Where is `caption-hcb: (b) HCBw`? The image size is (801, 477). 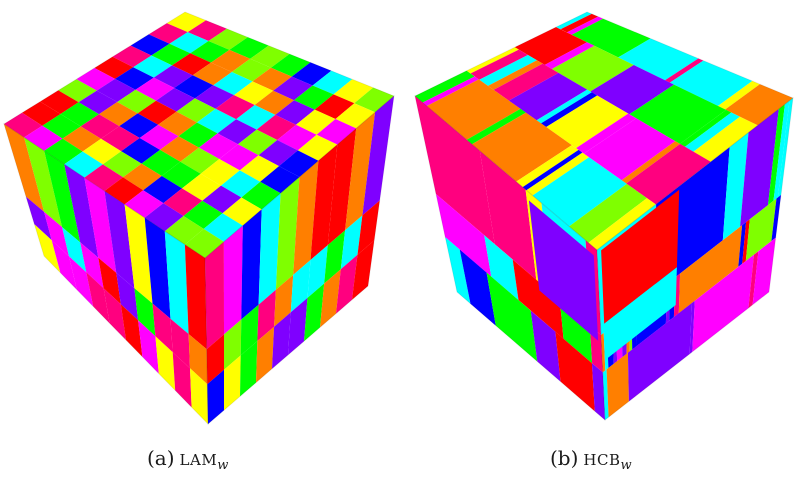
caption-hcb: (b) HCBw is located at coordinates (591, 459).